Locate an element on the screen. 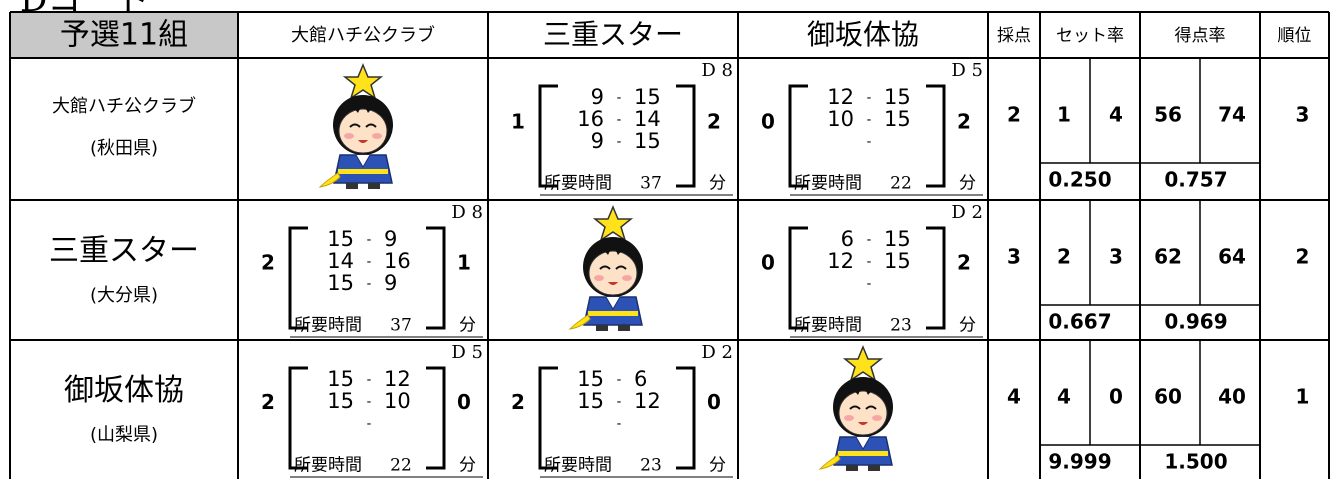 This screenshot has width=1330, height=479. points-header: 採点 is located at coordinates (1014, 36).